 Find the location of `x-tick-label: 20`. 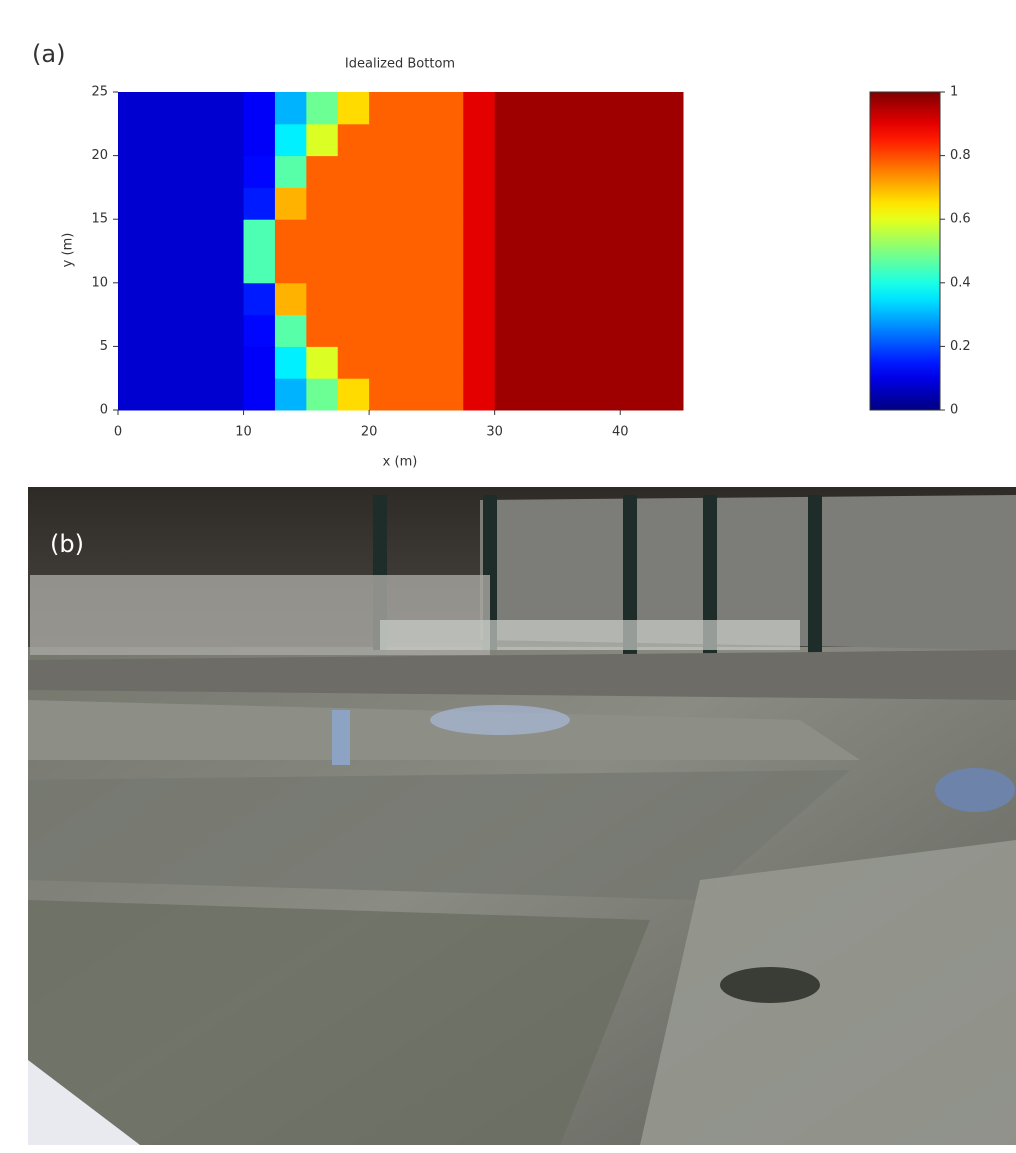

x-tick-label: 20 is located at coordinates (369, 432).